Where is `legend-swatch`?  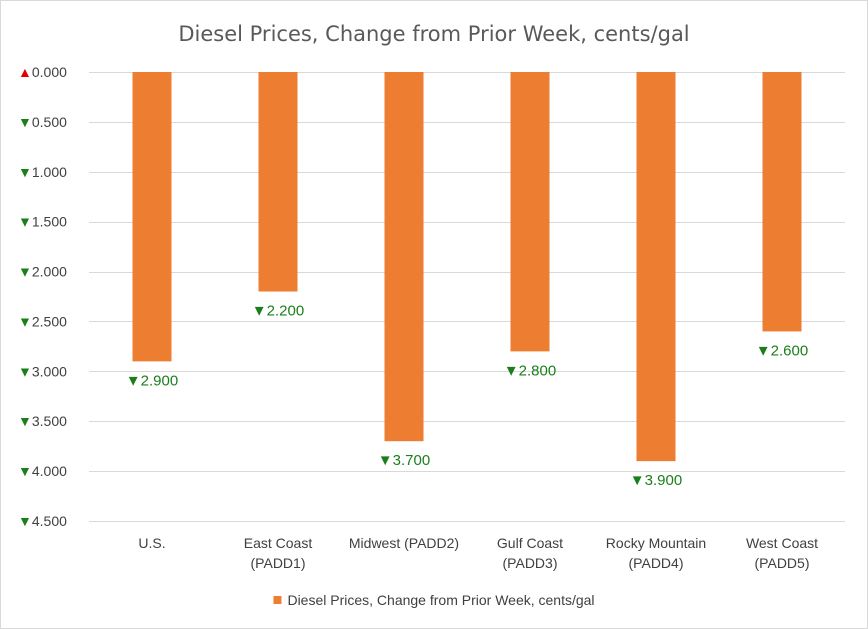 legend-swatch is located at coordinates (277, 600).